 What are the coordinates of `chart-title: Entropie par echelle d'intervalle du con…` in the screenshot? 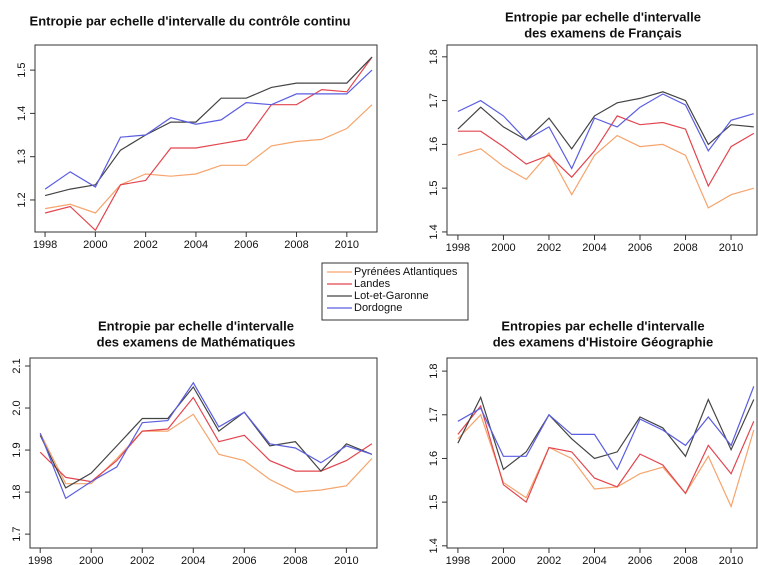 It's located at (190, 20).